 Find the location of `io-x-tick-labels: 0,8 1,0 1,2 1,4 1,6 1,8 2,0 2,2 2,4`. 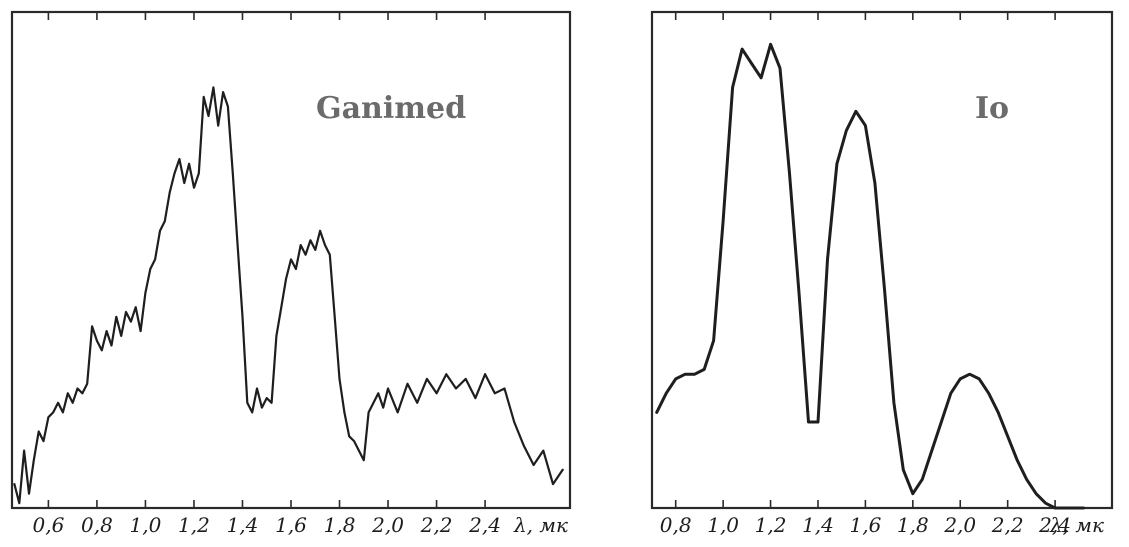

io-x-tick-labels: 0,8 1,0 1,2 1,4 1,6 1,8 2,0 2,2 2,4 is located at coordinates (865, 525).